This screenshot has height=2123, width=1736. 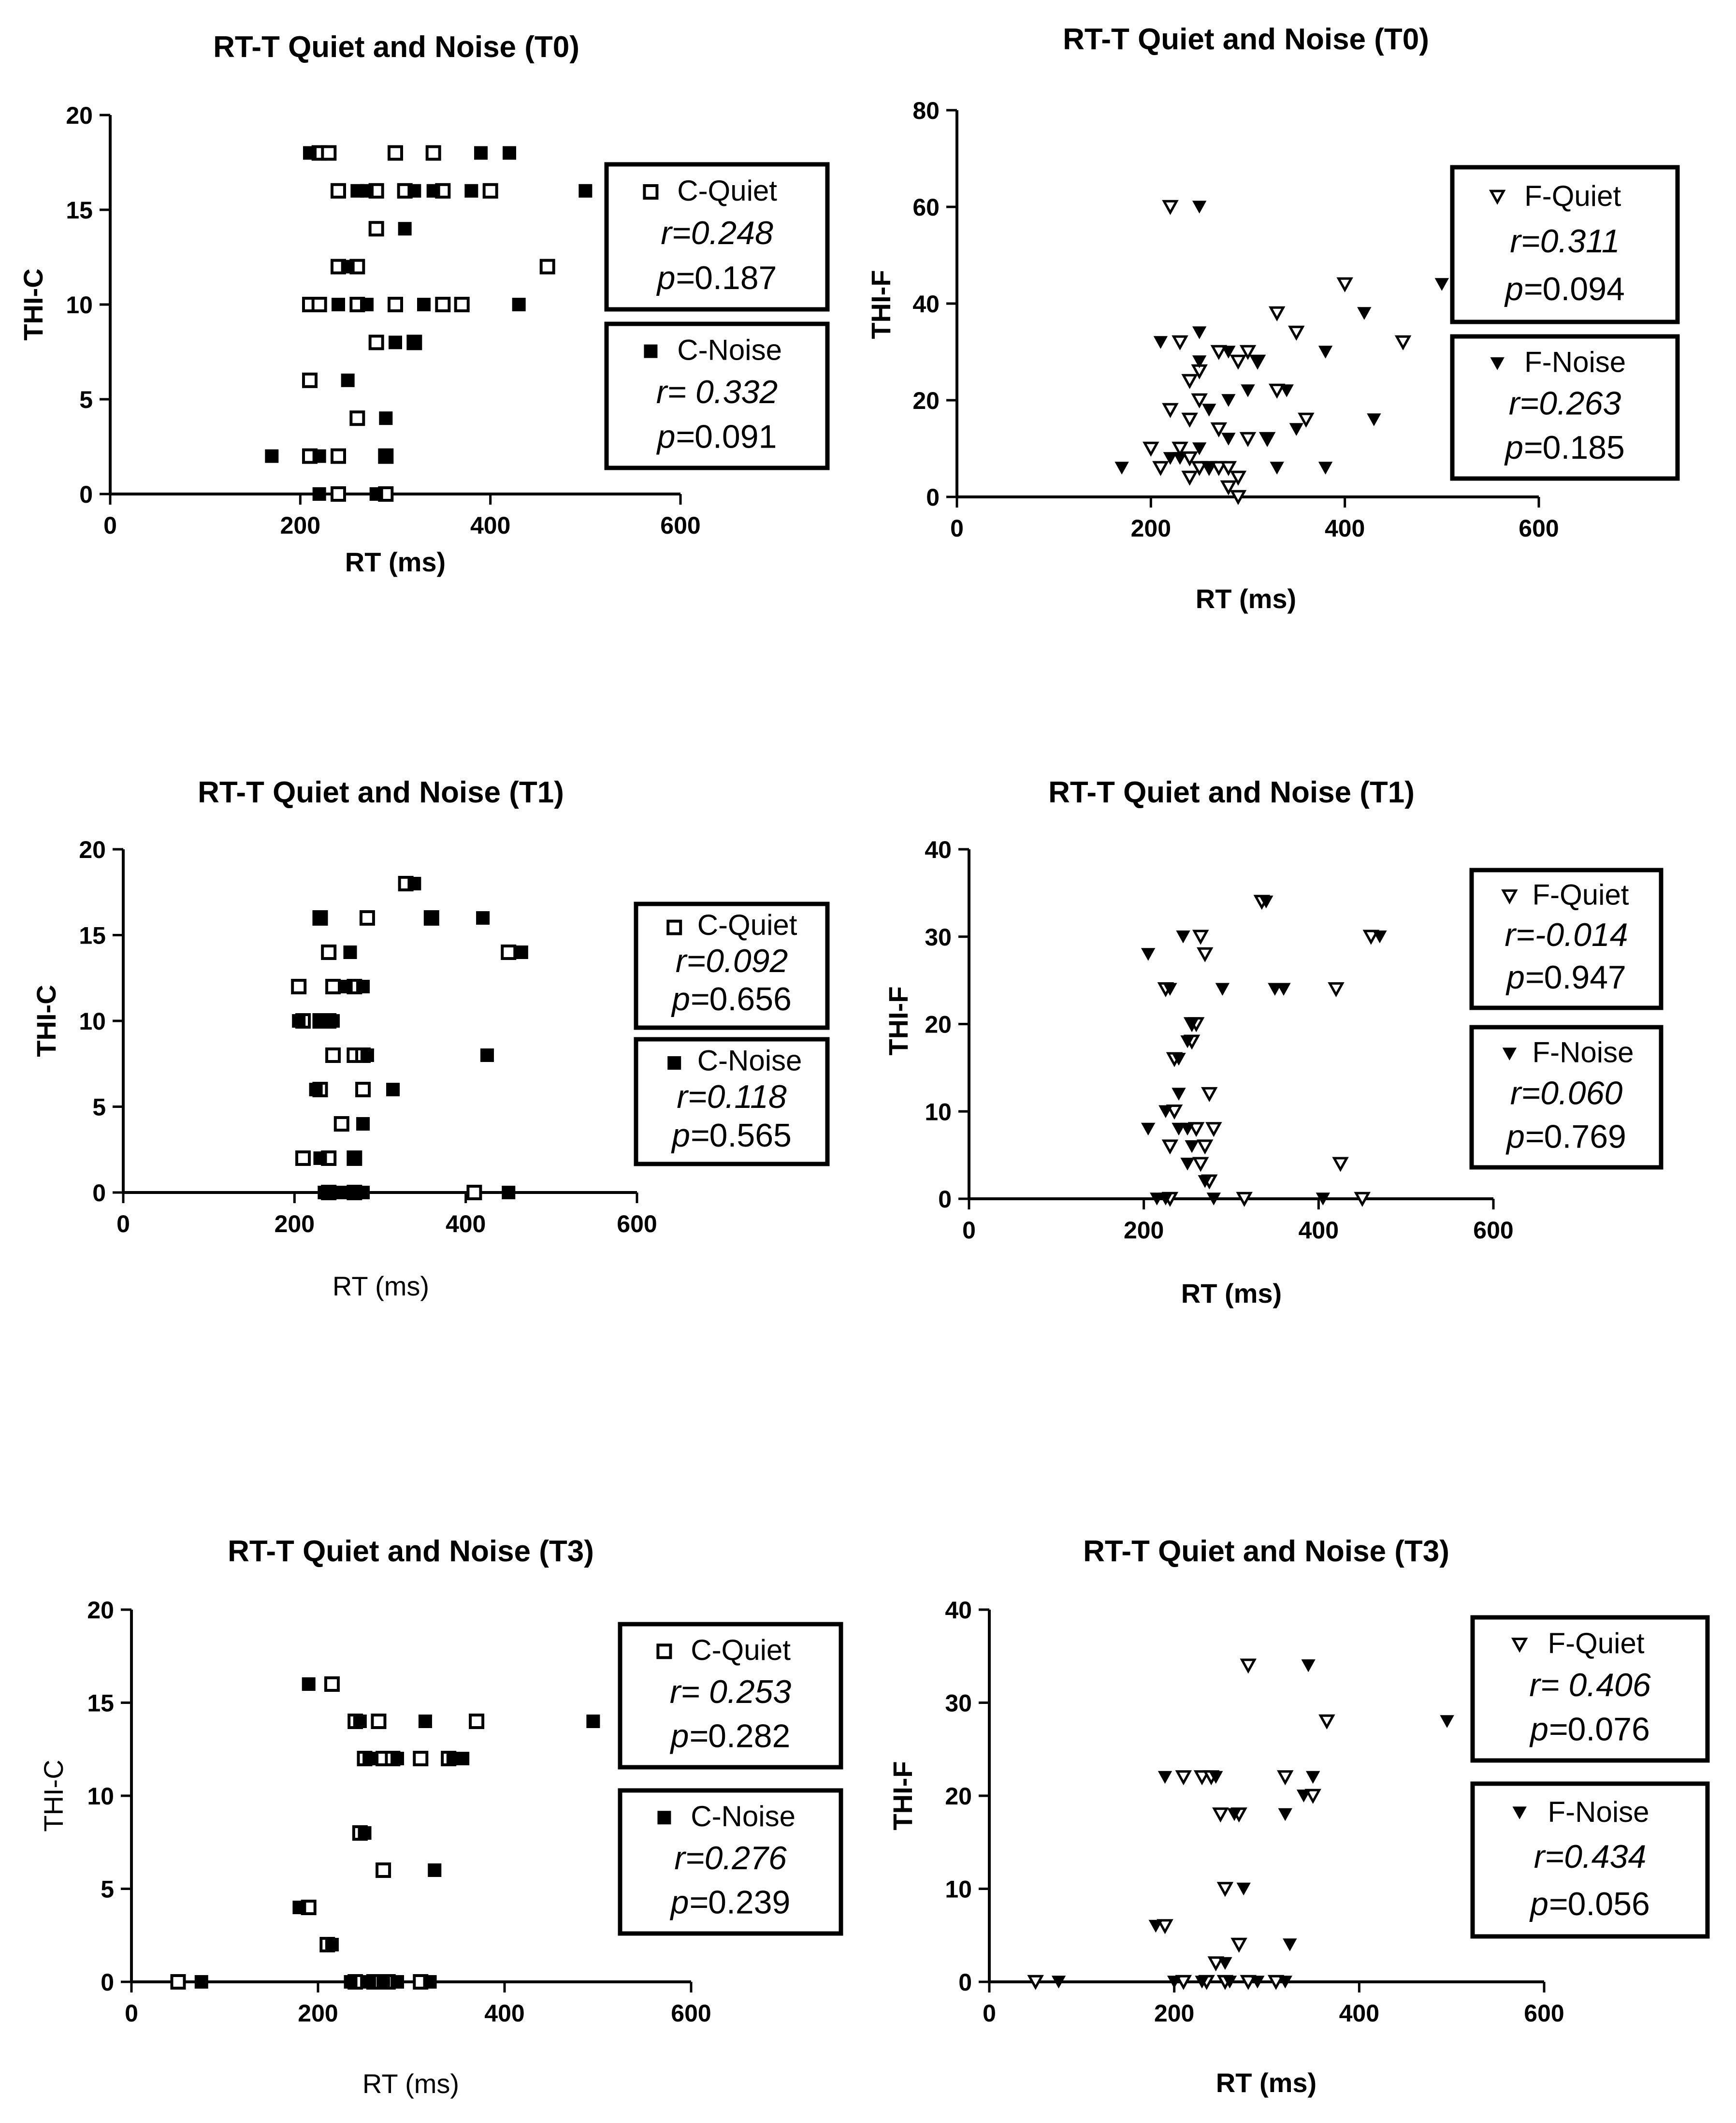 What do you see at coordinates (735, 278) in the screenshot?
I see `p-number: 0.187` at bounding box center [735, 278].